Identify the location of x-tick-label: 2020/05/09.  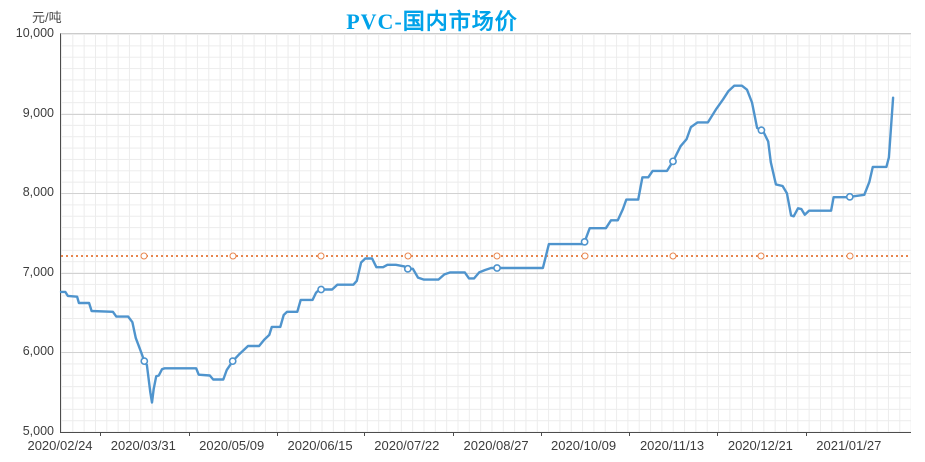
(232, 445).